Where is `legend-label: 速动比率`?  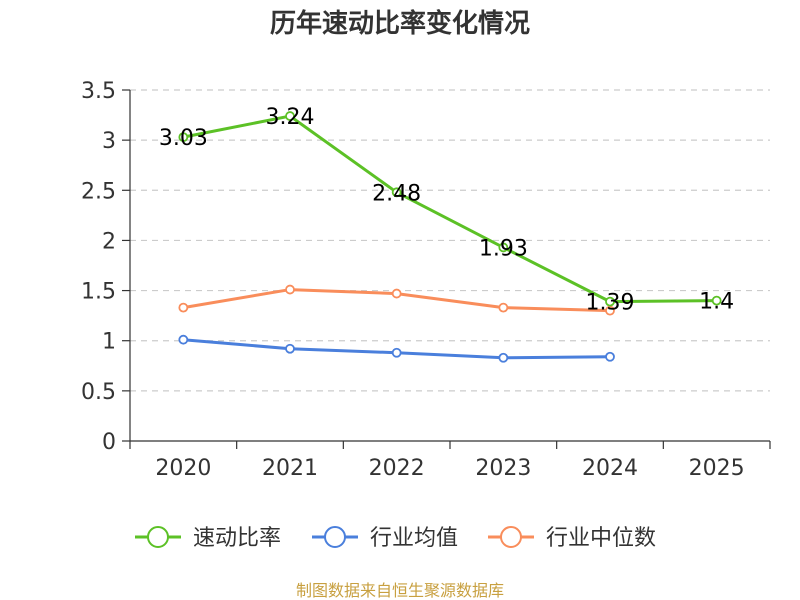 legend-label: 速动比率 is located at coordinates (237, 538).